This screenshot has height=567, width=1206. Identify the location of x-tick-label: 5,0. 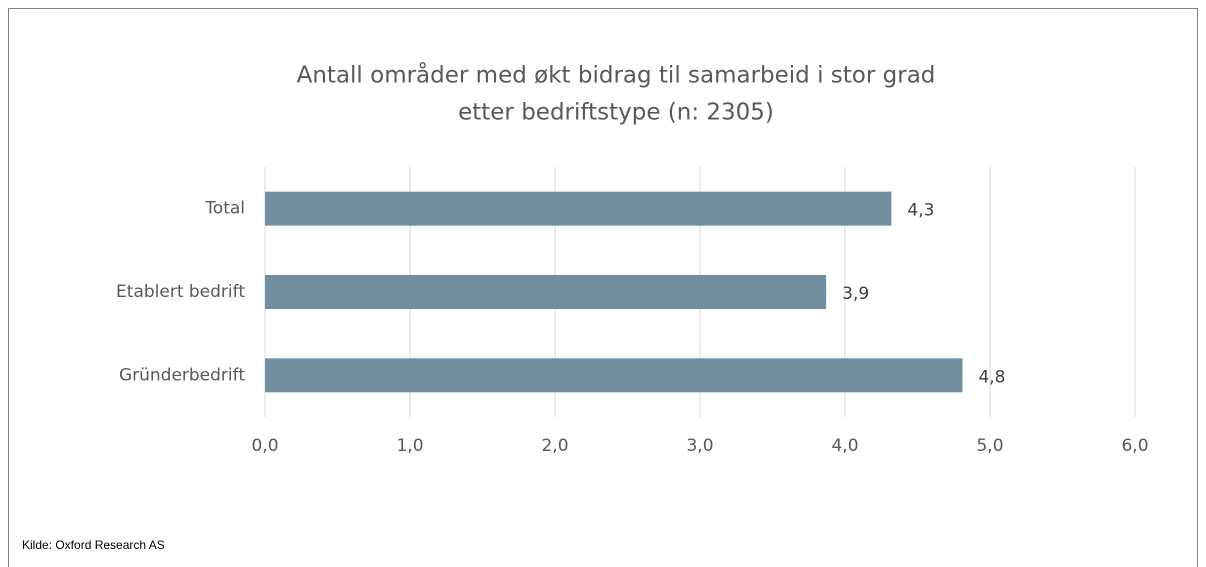
(989, 446).